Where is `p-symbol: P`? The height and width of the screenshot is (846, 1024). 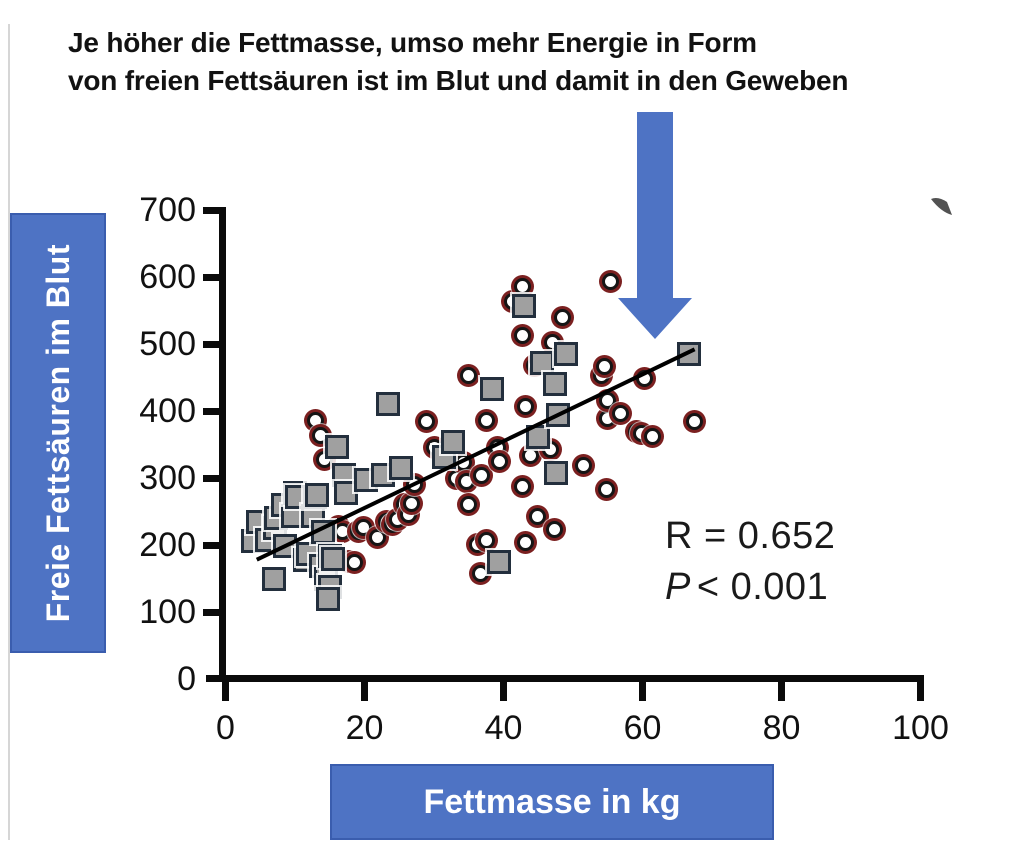
p-symbol: P is located at coordinates (678, 587).